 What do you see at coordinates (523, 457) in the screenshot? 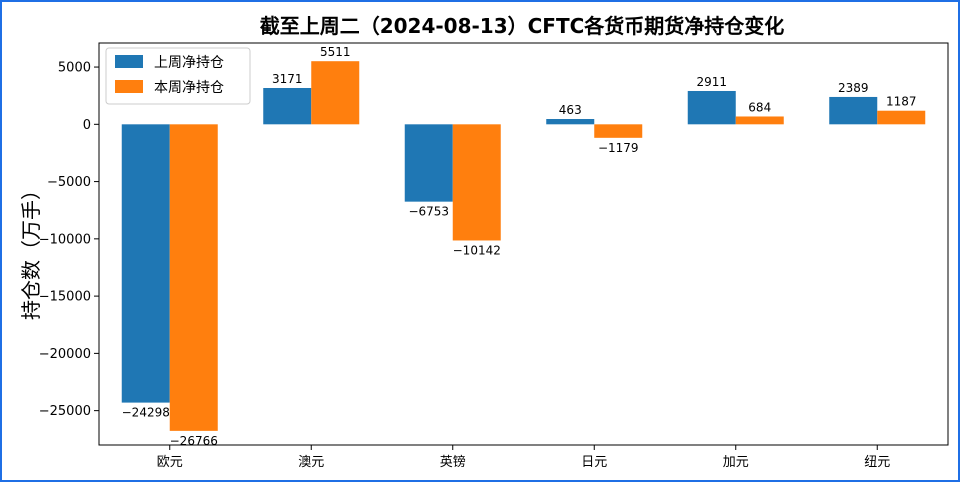
I see `x-axis-ticks: 欧元 澳元 英镑 日元 加元 纽元` at bounding box center [523, 457].